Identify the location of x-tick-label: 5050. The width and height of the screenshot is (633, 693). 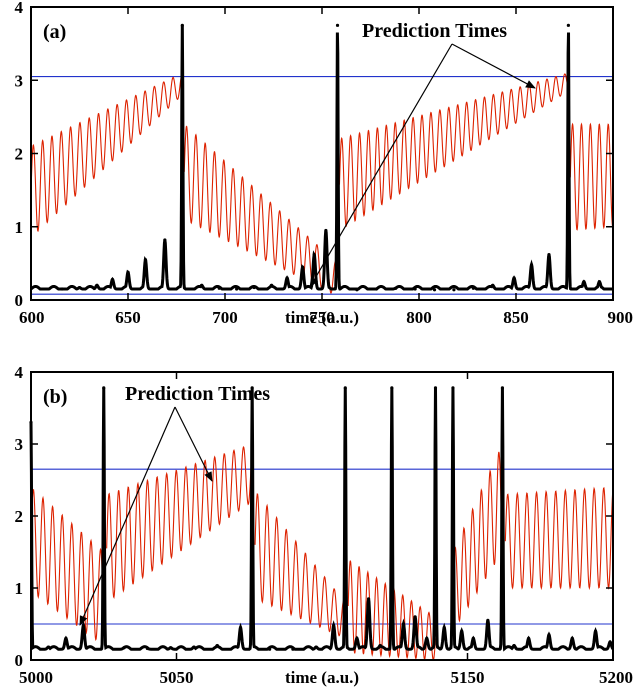
(177, 677).